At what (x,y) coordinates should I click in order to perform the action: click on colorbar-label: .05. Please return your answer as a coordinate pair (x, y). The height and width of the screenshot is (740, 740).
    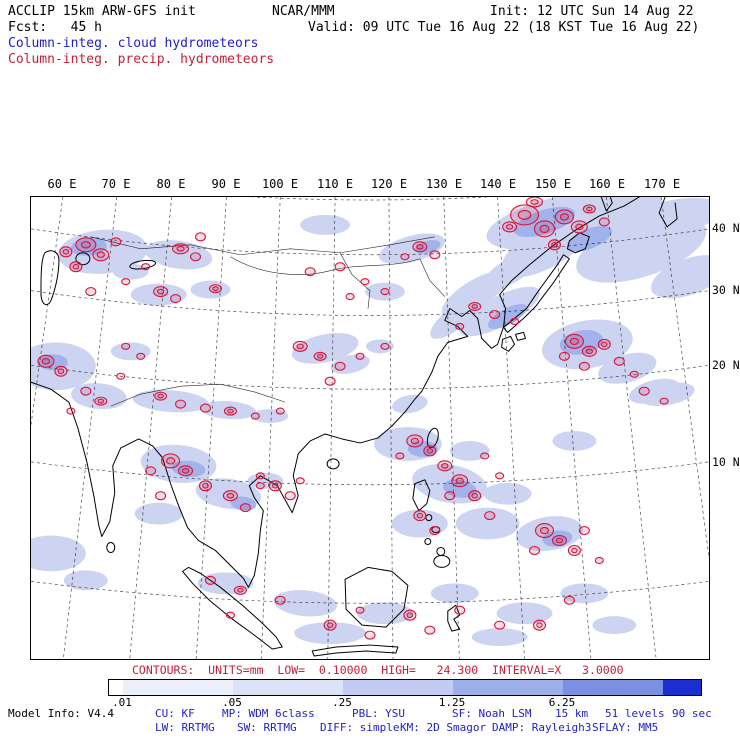
    Looking at the image, I should click on (232, 702).